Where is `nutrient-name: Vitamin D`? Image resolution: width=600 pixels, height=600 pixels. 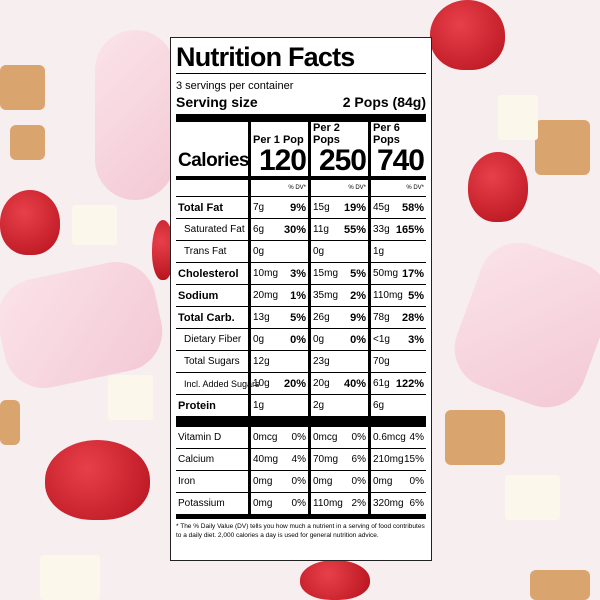
nutrient-name: Vitamin D is located at coordinates (200, 437).